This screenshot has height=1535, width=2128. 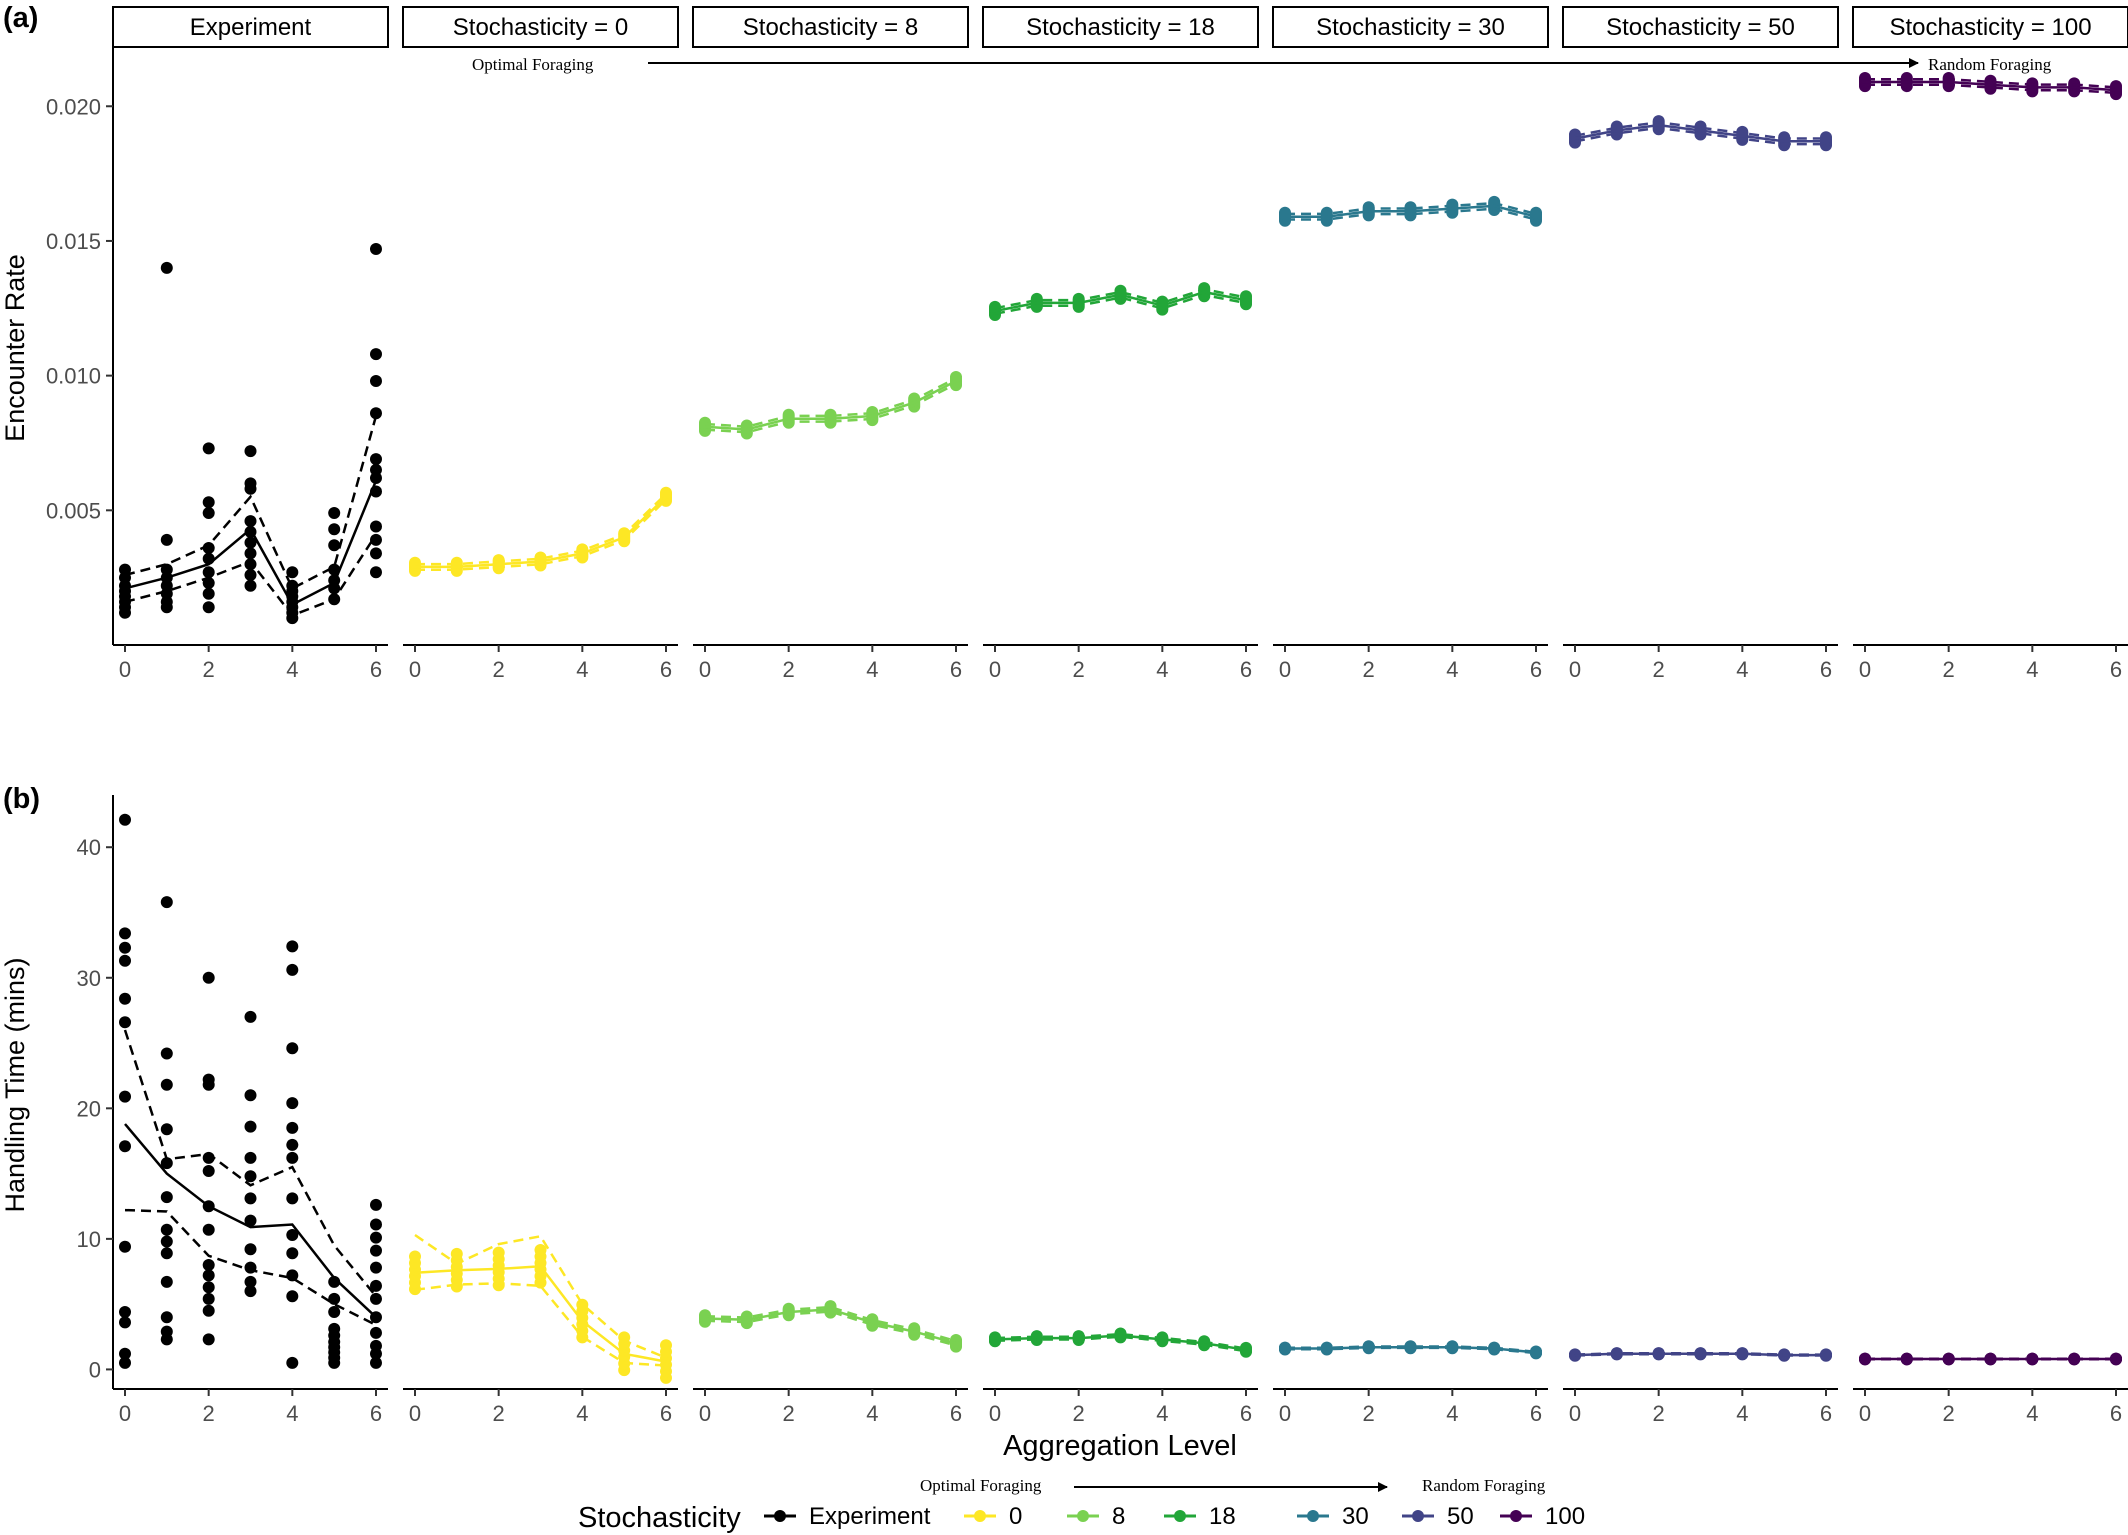 I want to click on legend-label: Experiment, so click(x=870, y=1516).